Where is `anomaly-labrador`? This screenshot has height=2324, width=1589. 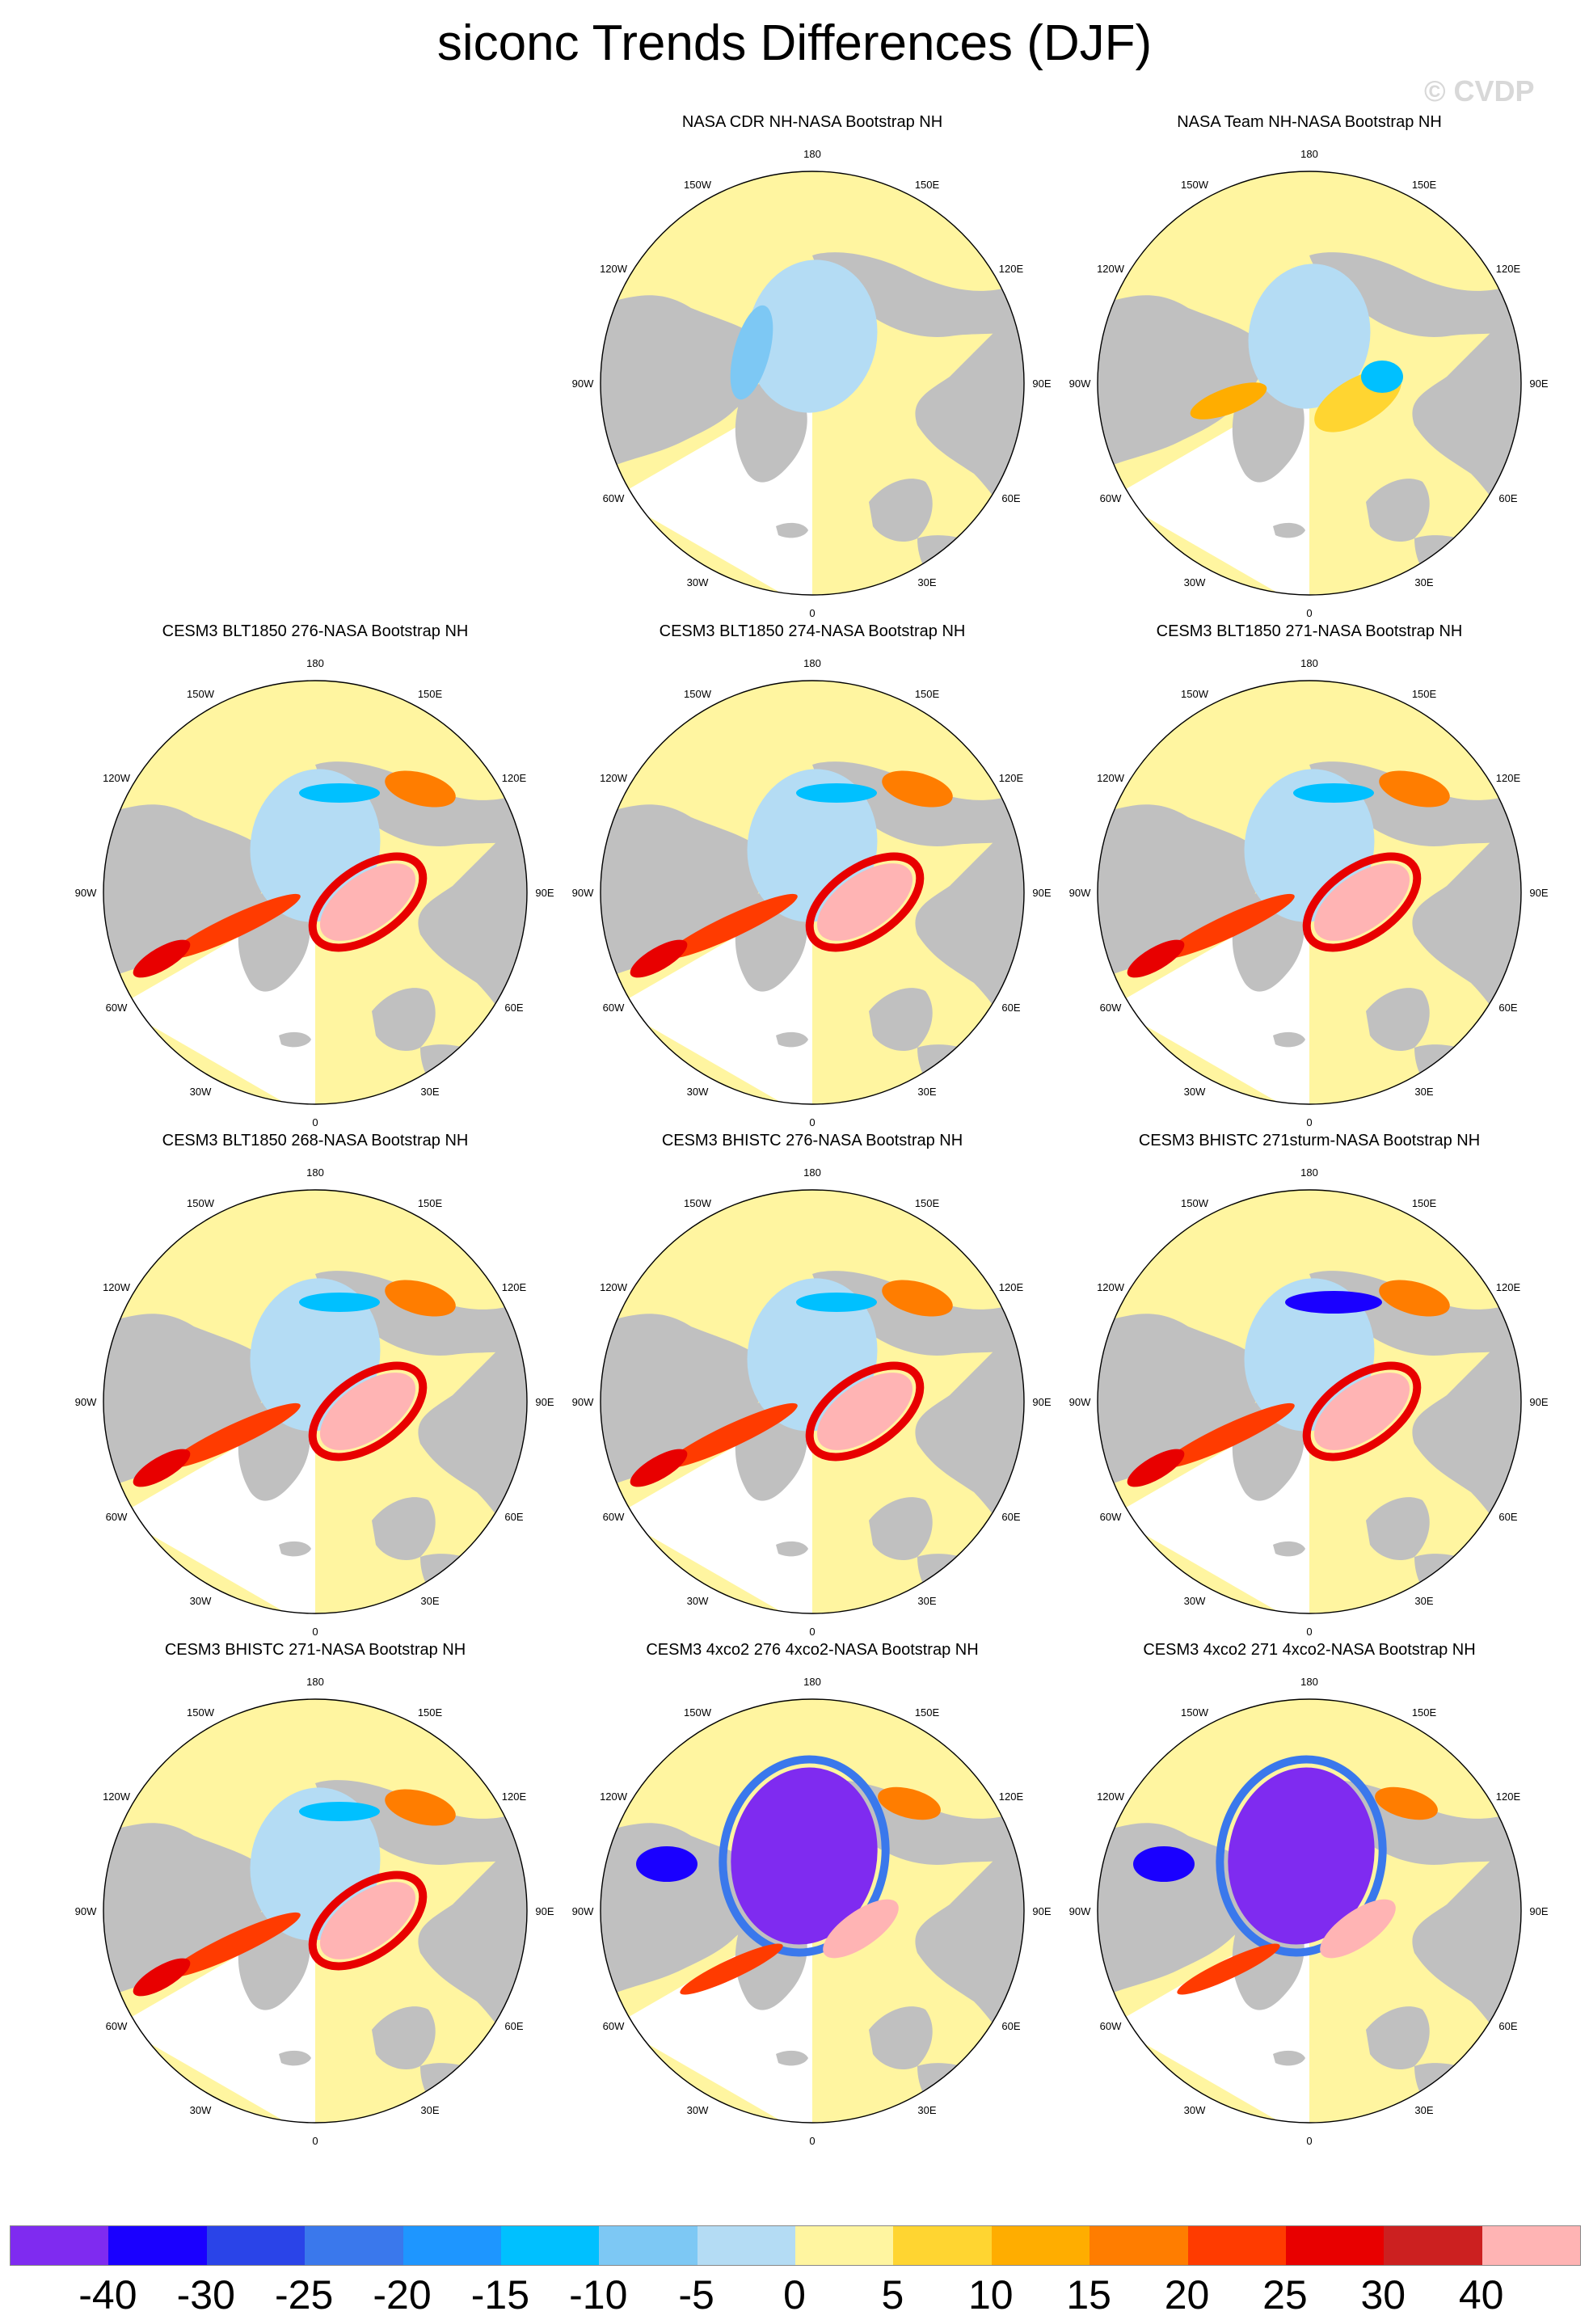 anomaly-labrador is located at coordinates (731, 1969).